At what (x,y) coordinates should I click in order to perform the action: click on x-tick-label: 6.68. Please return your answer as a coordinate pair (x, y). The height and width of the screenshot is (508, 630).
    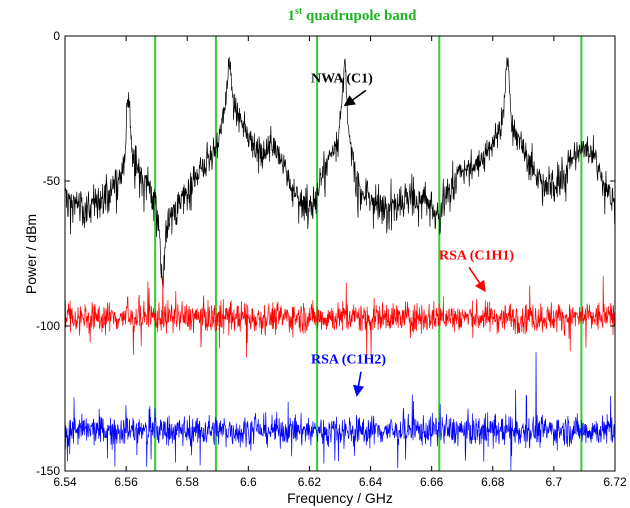
    Looking at the image, I should click on (493, 482).